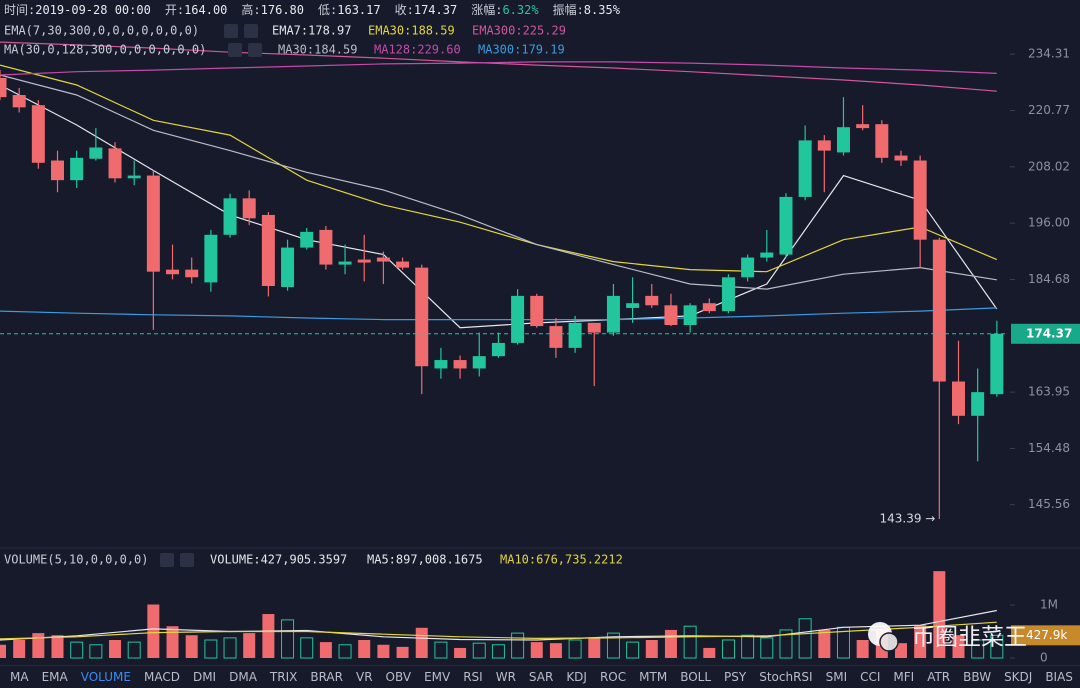  Describe the element at coordinates (311, 31) in the screenshot. I see `legend-entry: EMA7:178.97` at that location.